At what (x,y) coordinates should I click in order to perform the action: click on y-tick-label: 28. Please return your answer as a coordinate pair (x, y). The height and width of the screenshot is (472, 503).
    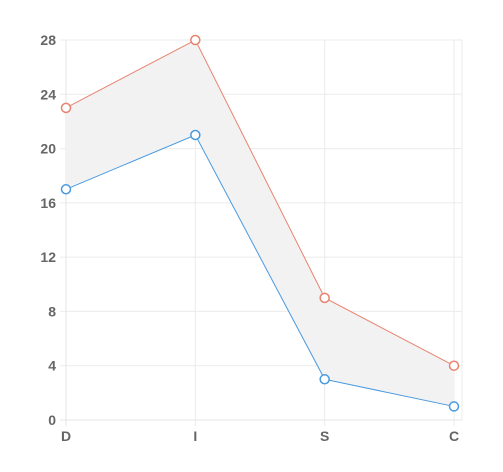
    Looking at the image, I should click on (48, 40).